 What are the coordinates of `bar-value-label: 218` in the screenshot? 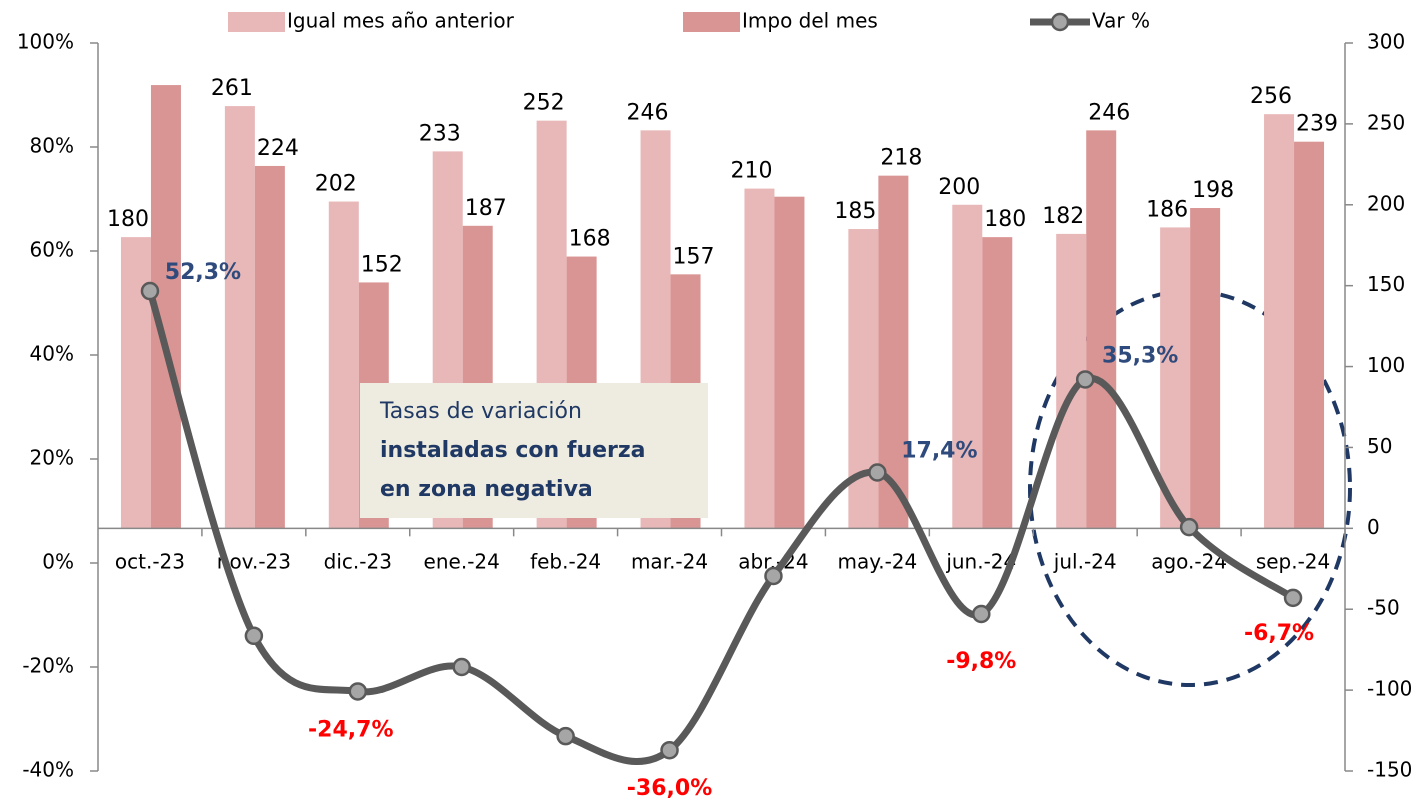 It's located at (901, 158).